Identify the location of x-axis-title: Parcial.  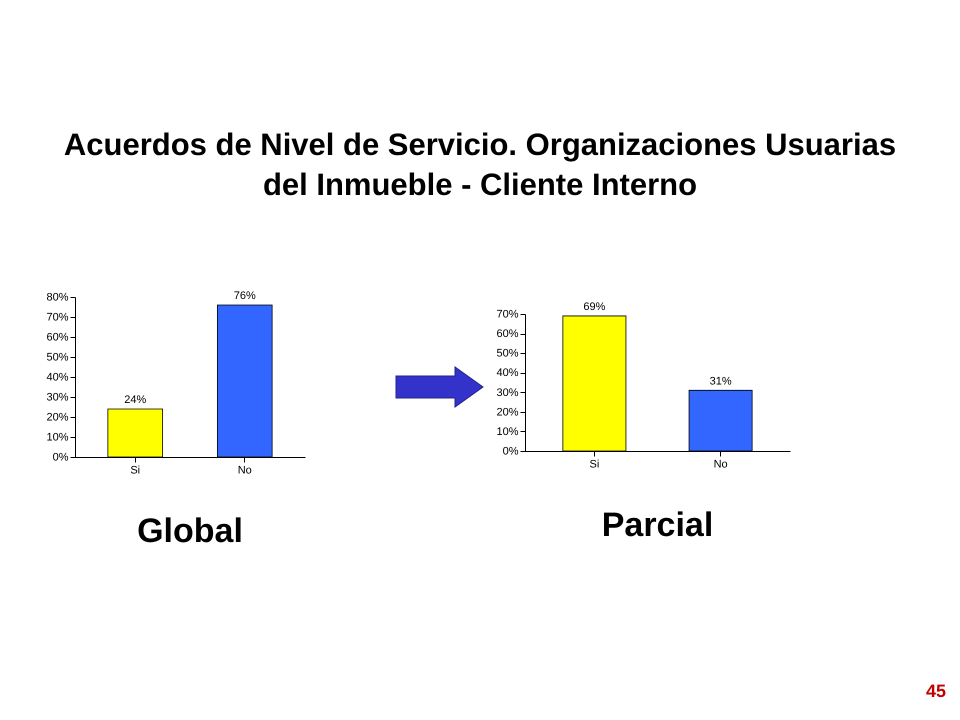
(658, 525).